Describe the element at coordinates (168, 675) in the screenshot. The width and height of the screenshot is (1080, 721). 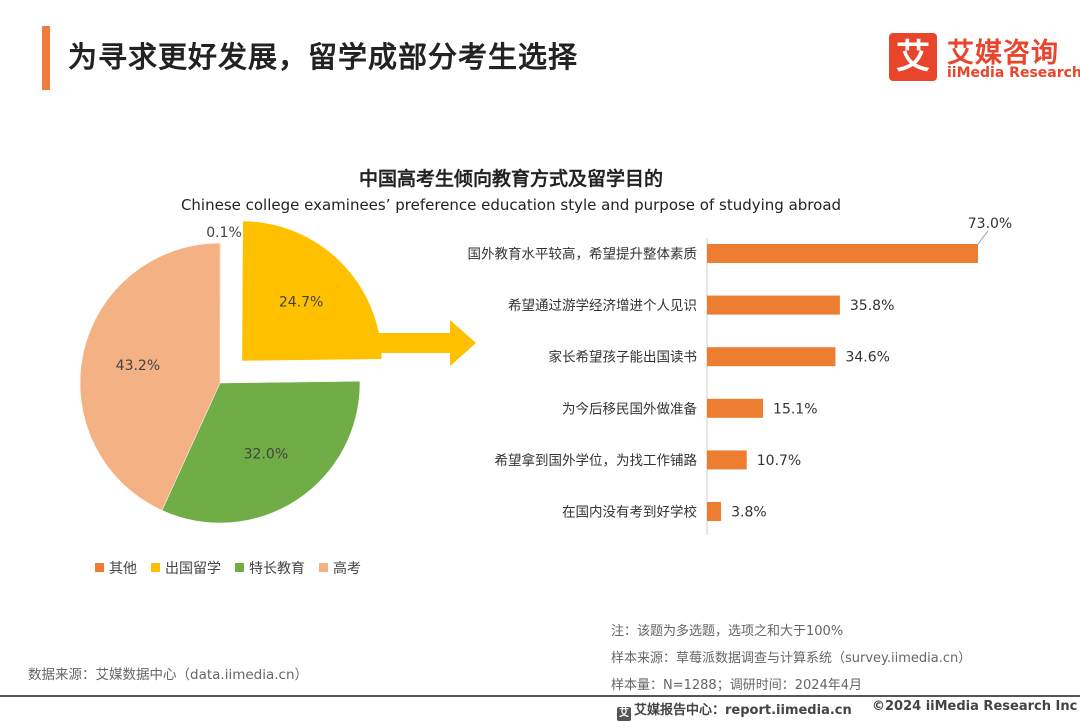
I see `data-source: 数据来源：艾媒数据中心（data.iimedia.cn）` at that location.